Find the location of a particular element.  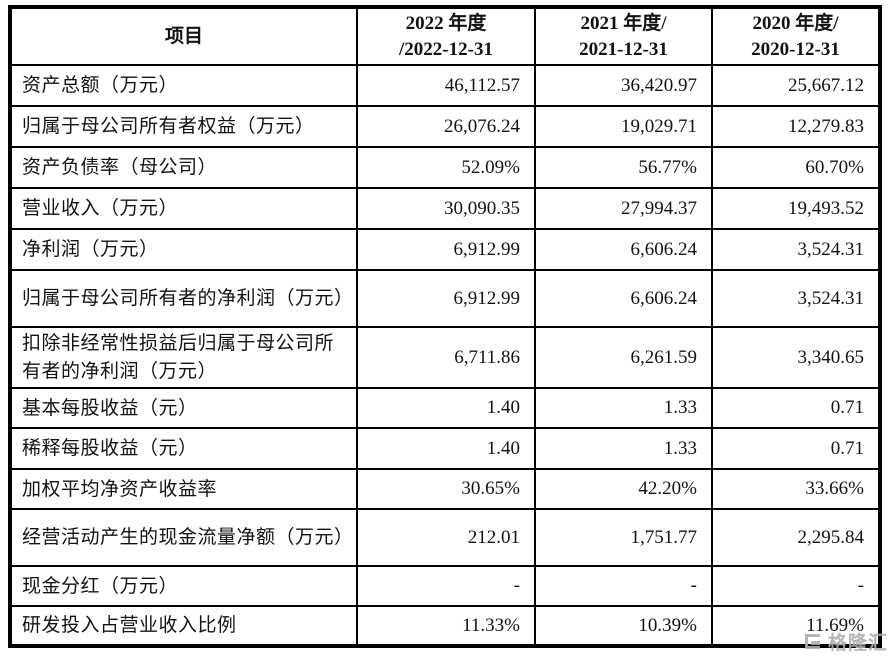

row-label: 经营活动产生的现金流量净额（万元） is located at coordinates (183, 538).